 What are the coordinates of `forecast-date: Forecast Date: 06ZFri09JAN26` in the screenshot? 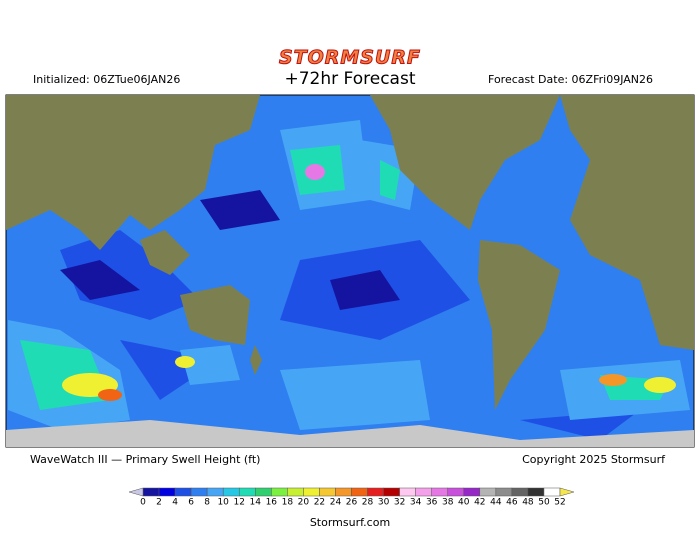 It's located at (570, 79).